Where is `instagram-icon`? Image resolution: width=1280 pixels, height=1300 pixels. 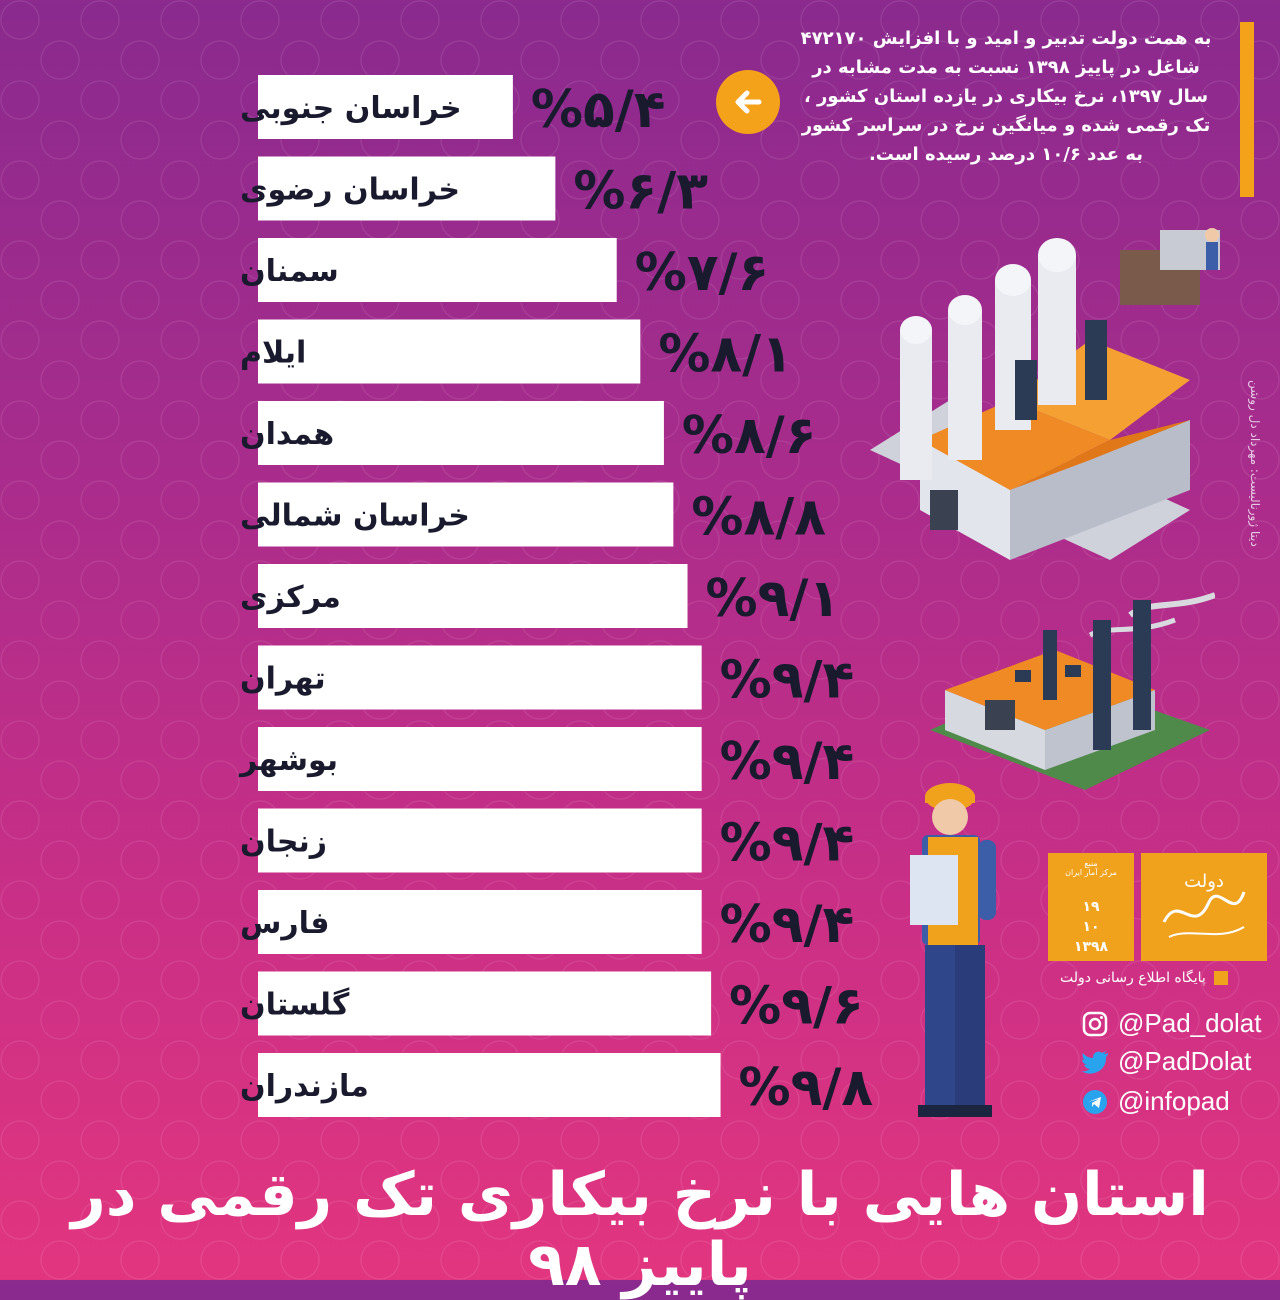
instagram-icon is located at coordinates (1095, 1024).